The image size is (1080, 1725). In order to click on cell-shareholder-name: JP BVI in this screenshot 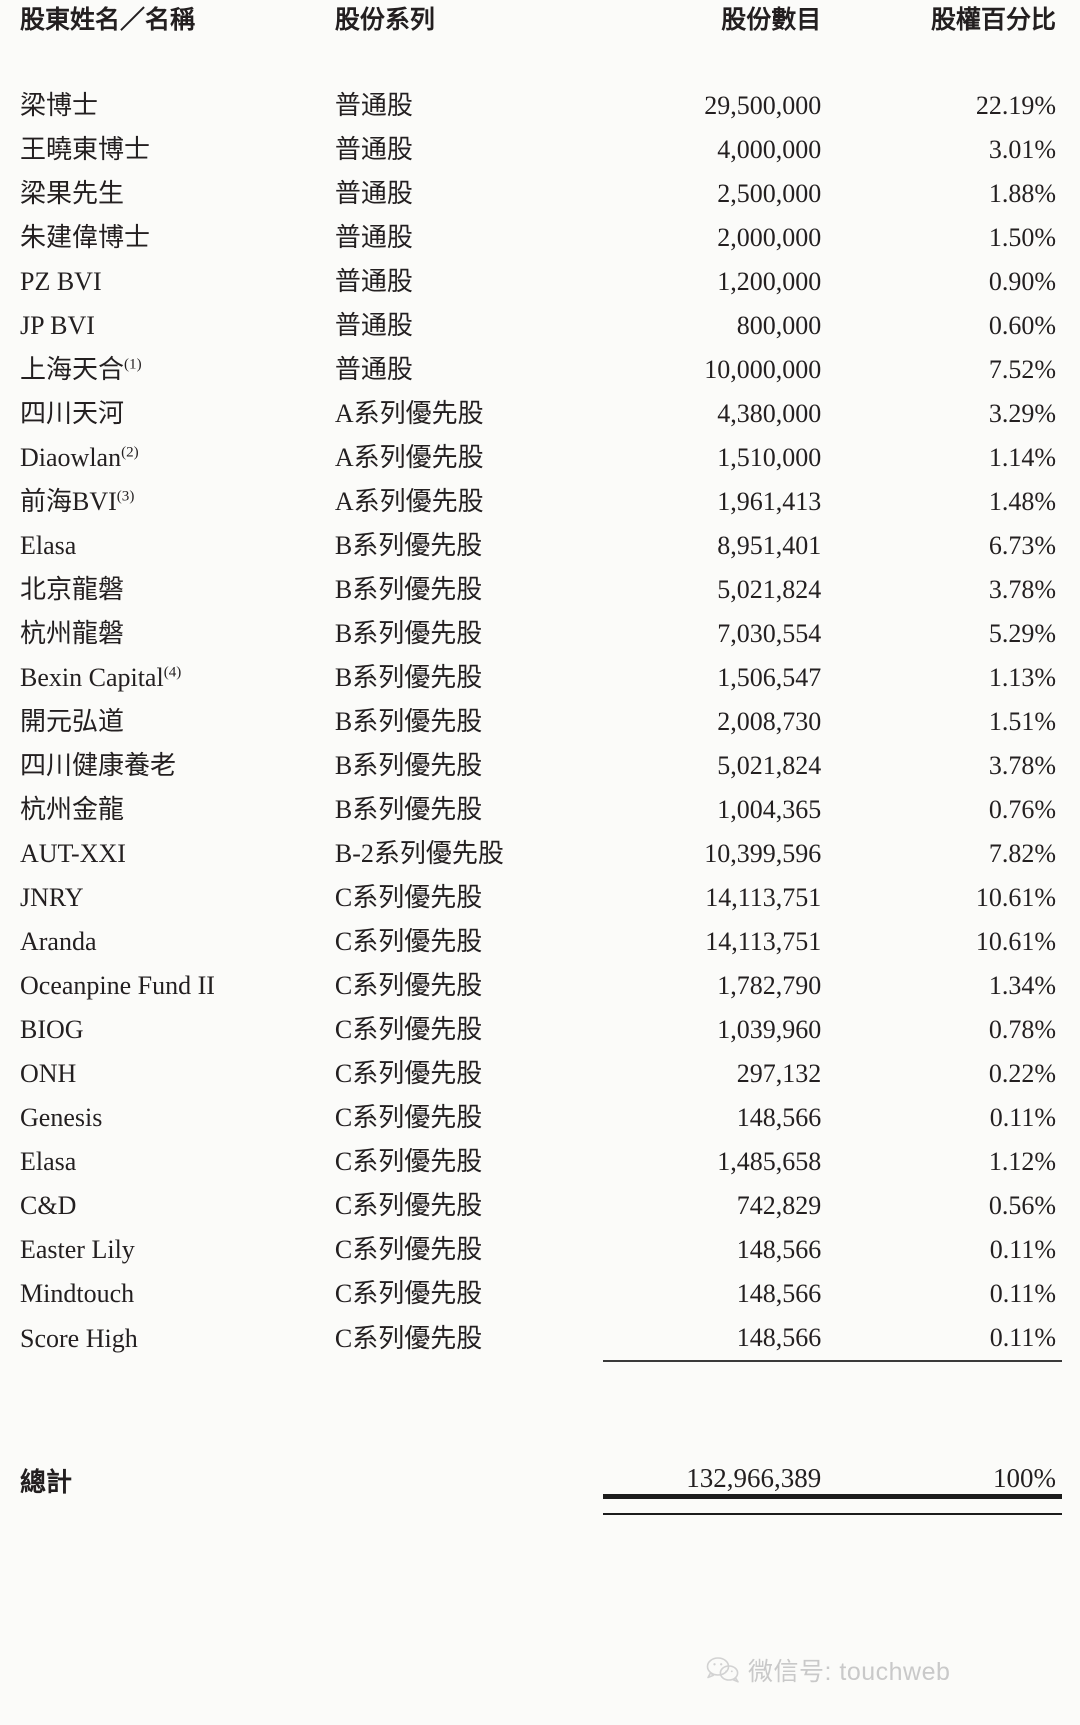, I will do `click(57, 325)`.